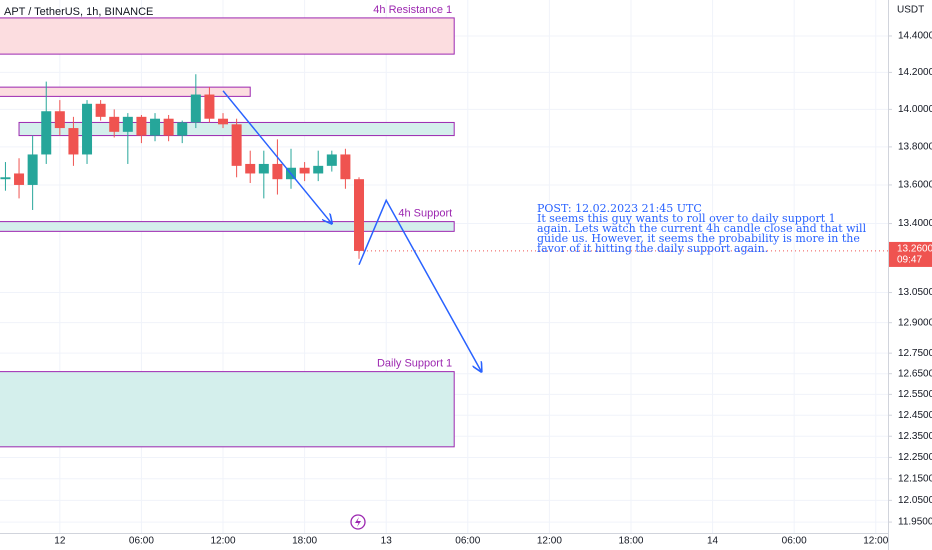 Image resolution: width=932 pixels, height=550 pixels. I want to click on x-tick-label: 12, so click(60, 541).